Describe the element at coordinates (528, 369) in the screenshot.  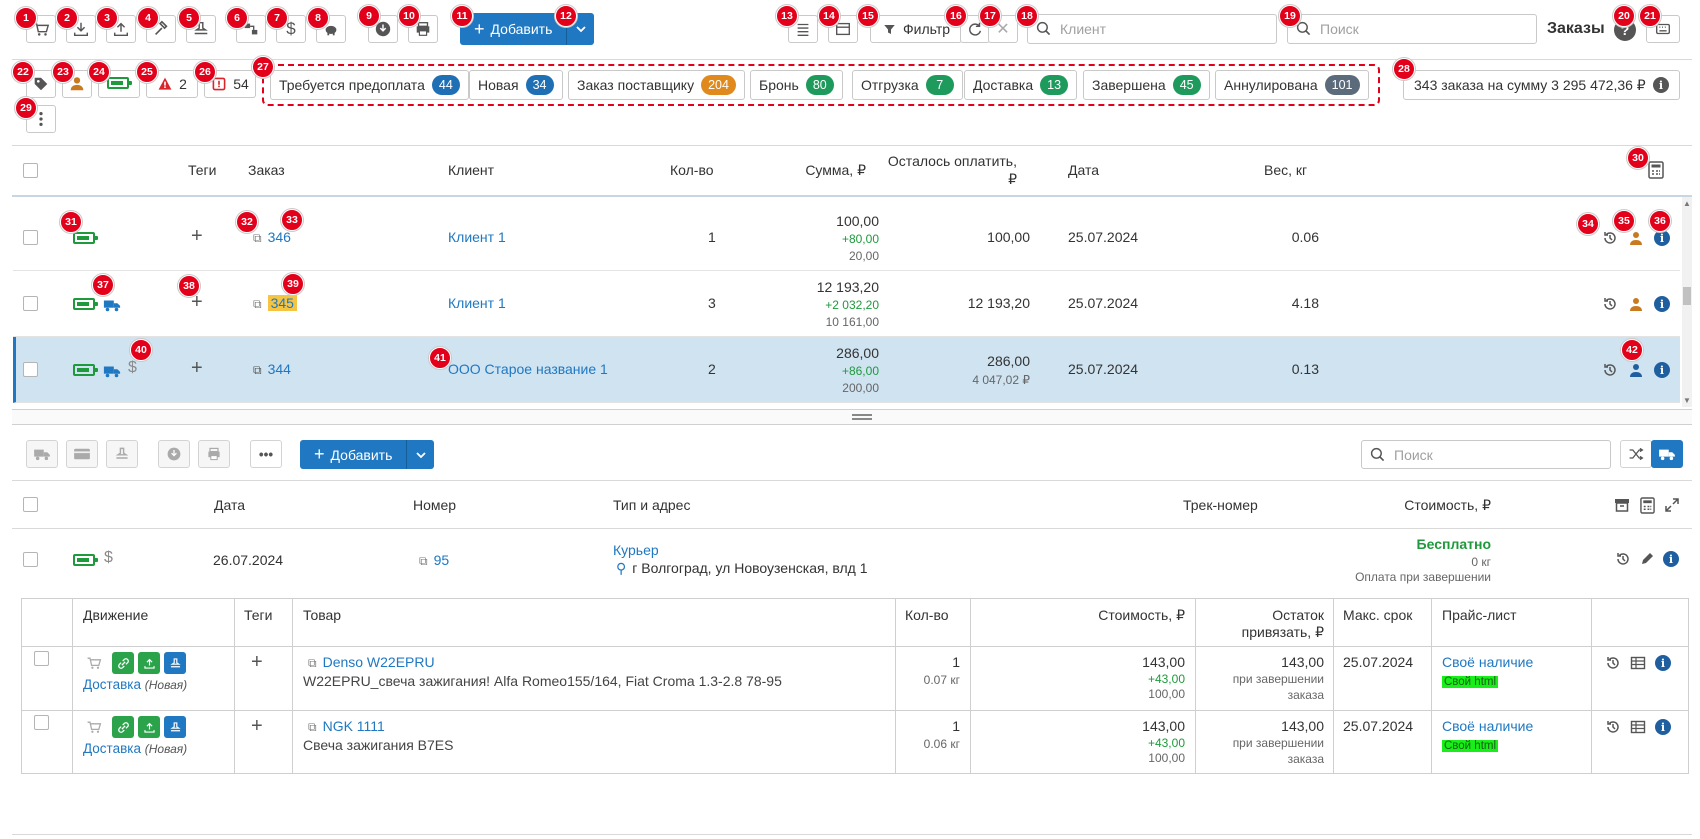
I see `client-link: ООО Старое название 1` at that location.